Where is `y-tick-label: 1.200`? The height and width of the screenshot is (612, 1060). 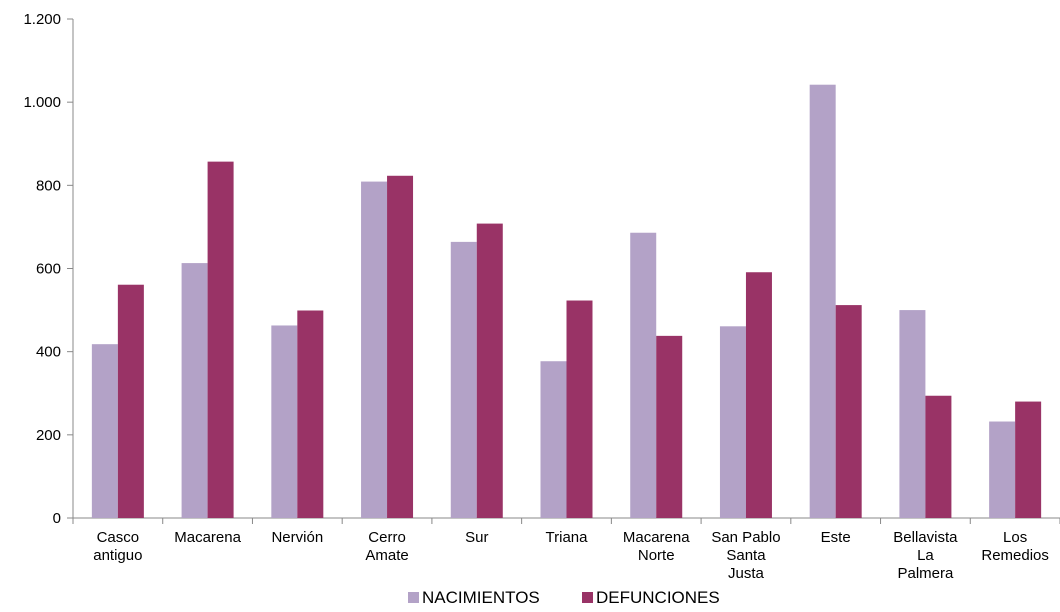
y-tick-label: 1.200 is located at coordinates (42, 19).